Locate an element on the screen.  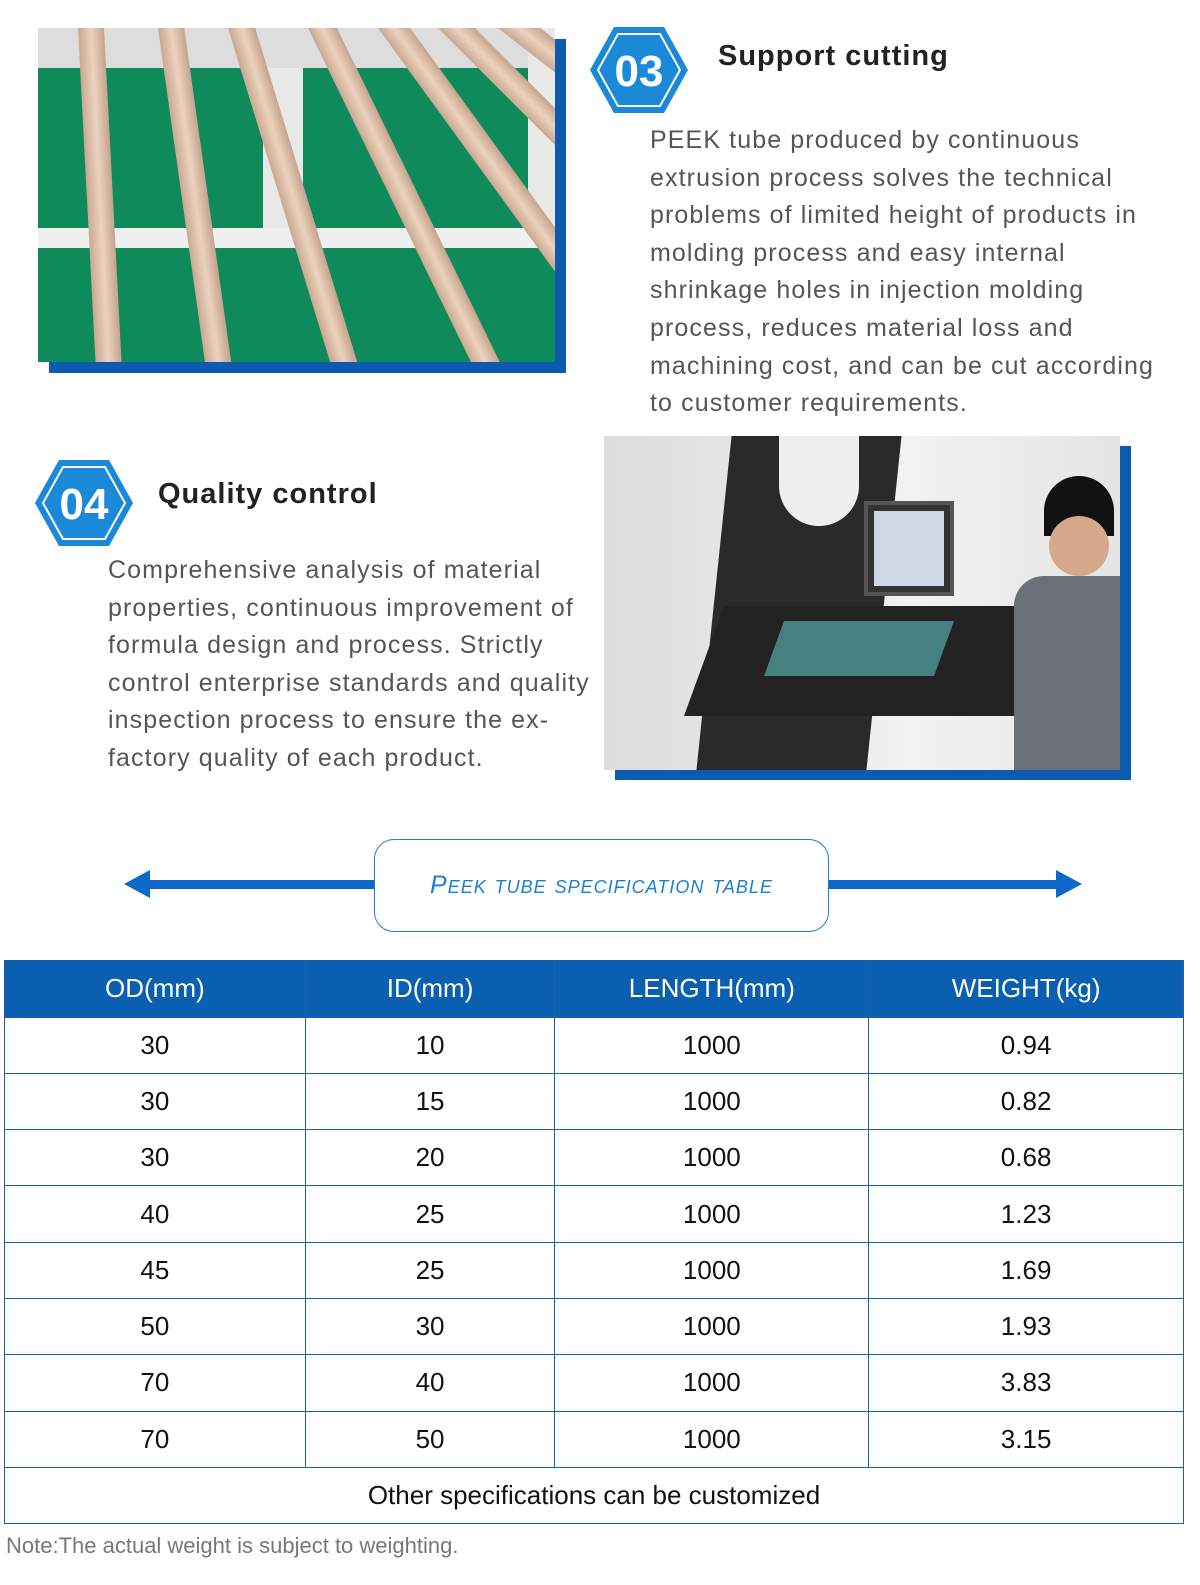
table-row: 45 25 1000 1.69 is located at coordinates (594, 1270).